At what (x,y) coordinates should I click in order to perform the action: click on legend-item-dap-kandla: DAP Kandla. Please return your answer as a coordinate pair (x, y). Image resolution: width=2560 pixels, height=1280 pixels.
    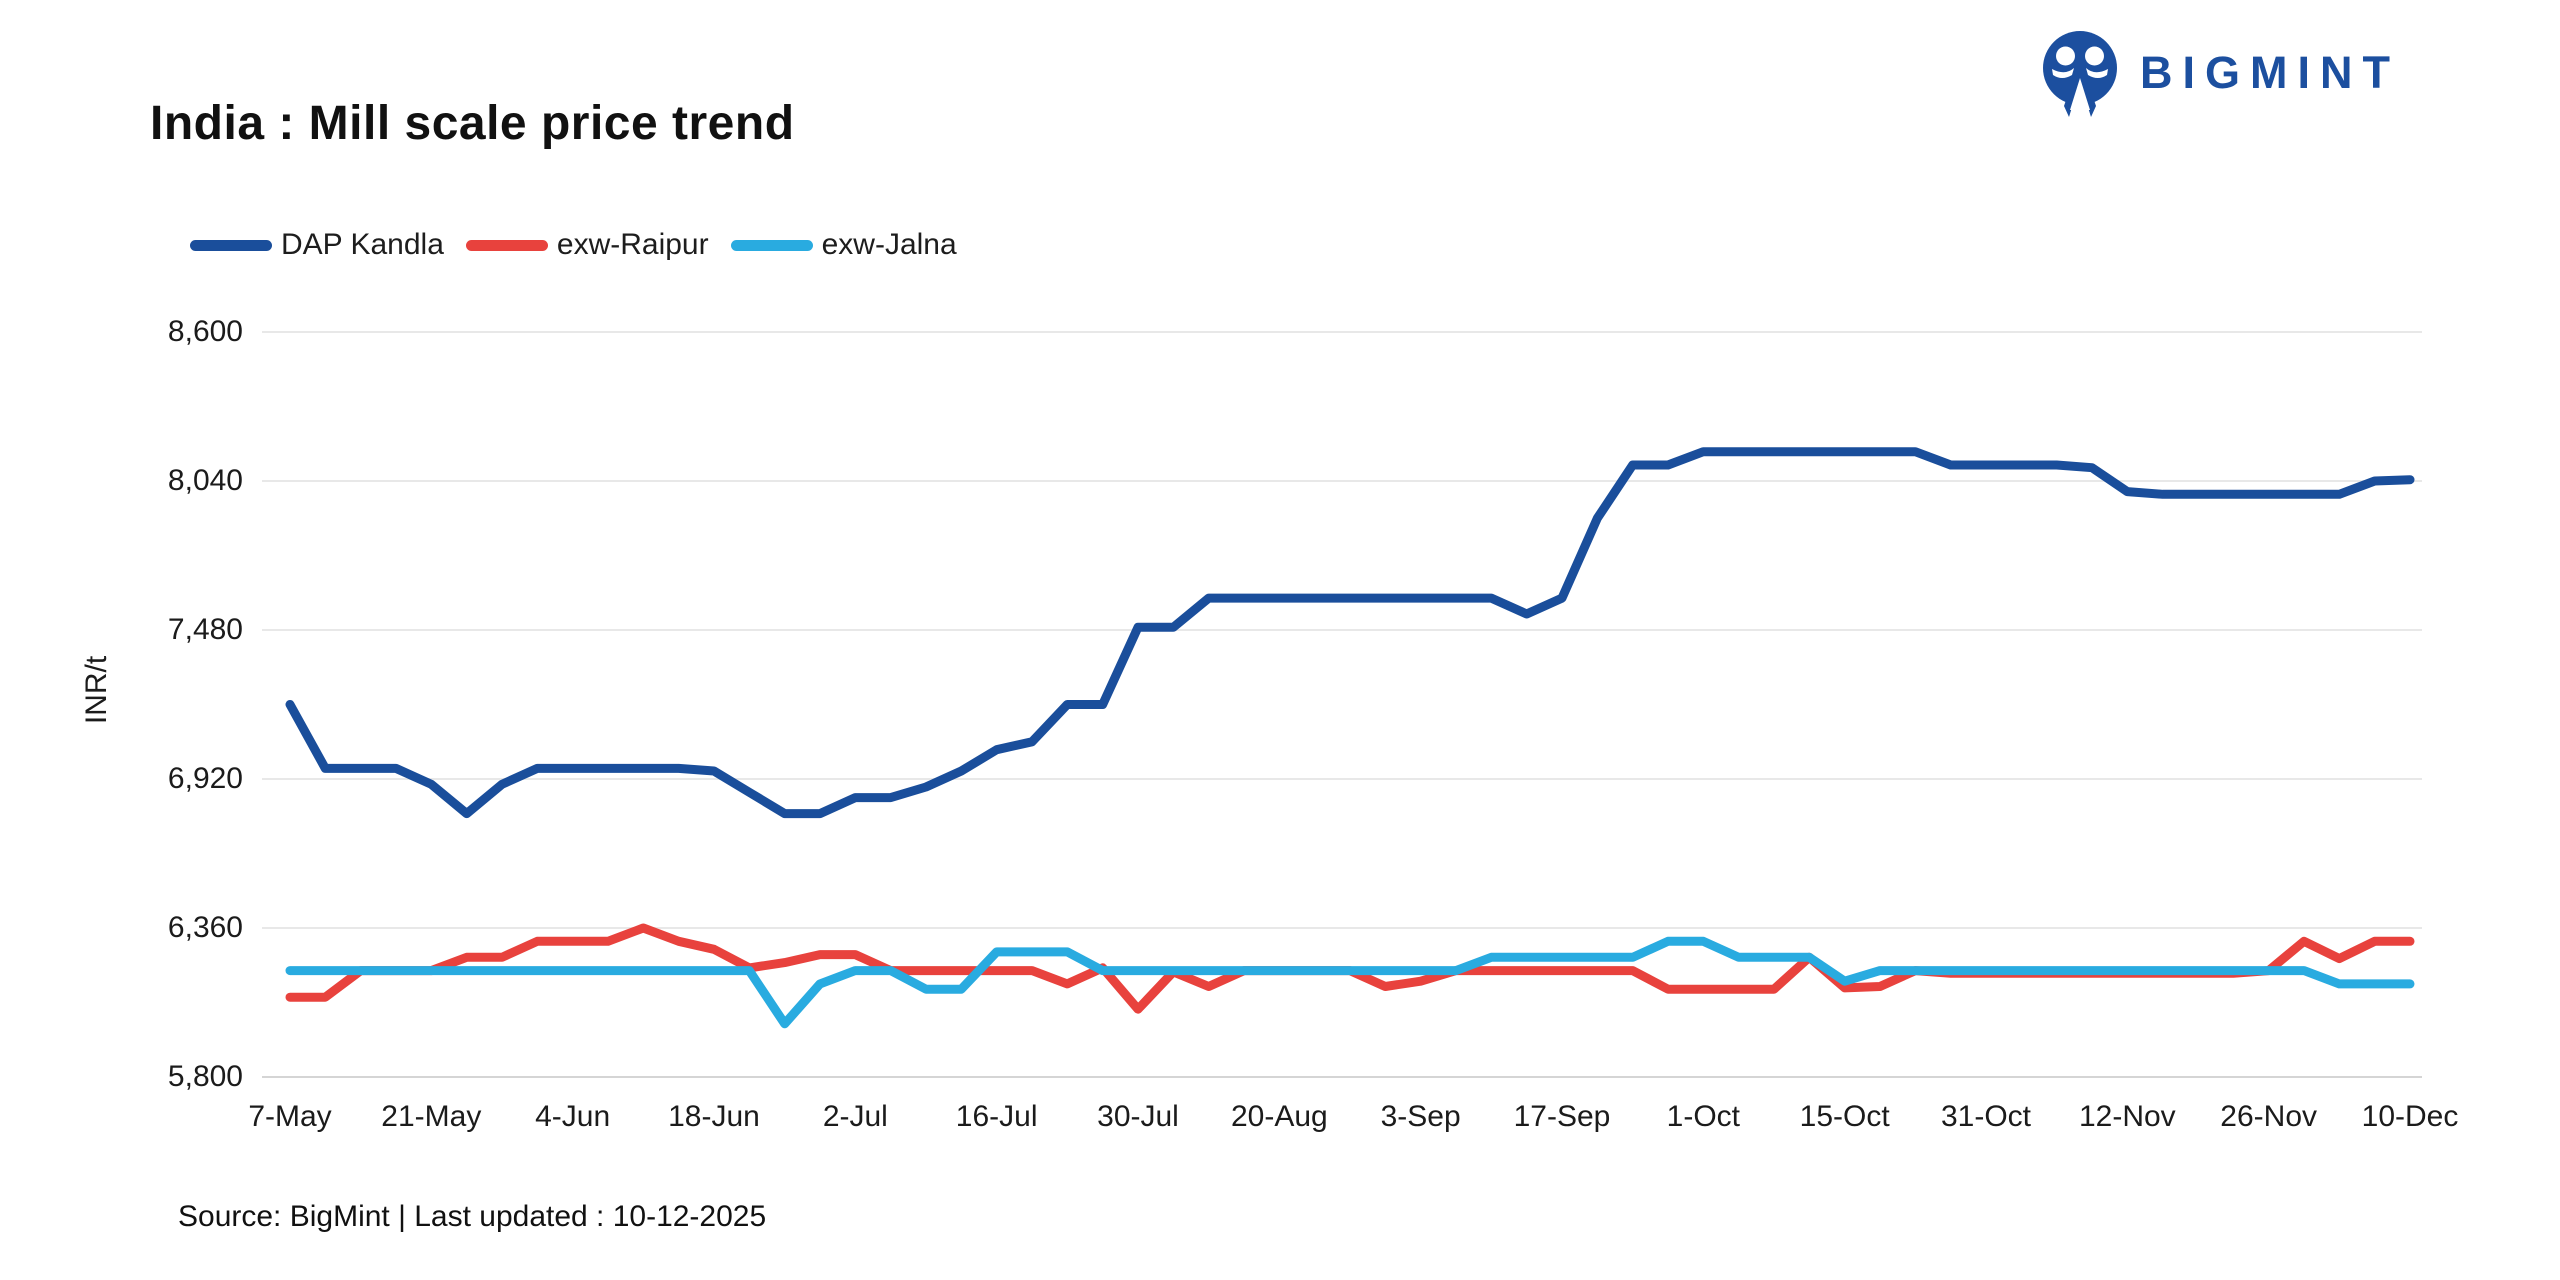
    Looking at the image, I should click on (317, 245).